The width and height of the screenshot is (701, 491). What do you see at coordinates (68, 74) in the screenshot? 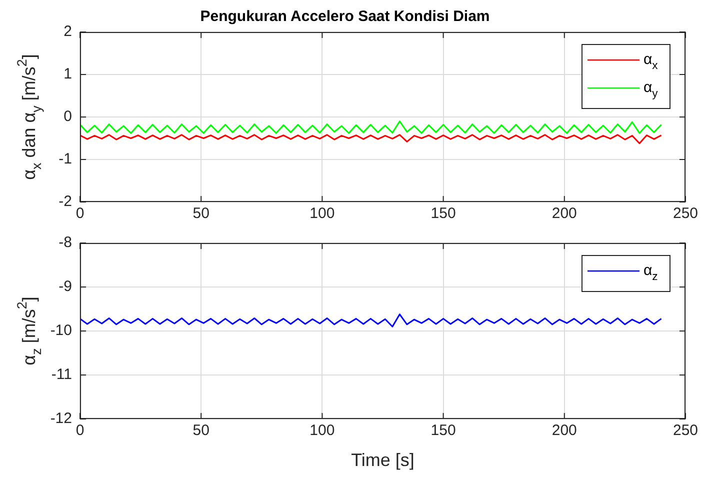
I see `y-tick-label: 1` at bounding box center [68, 74].